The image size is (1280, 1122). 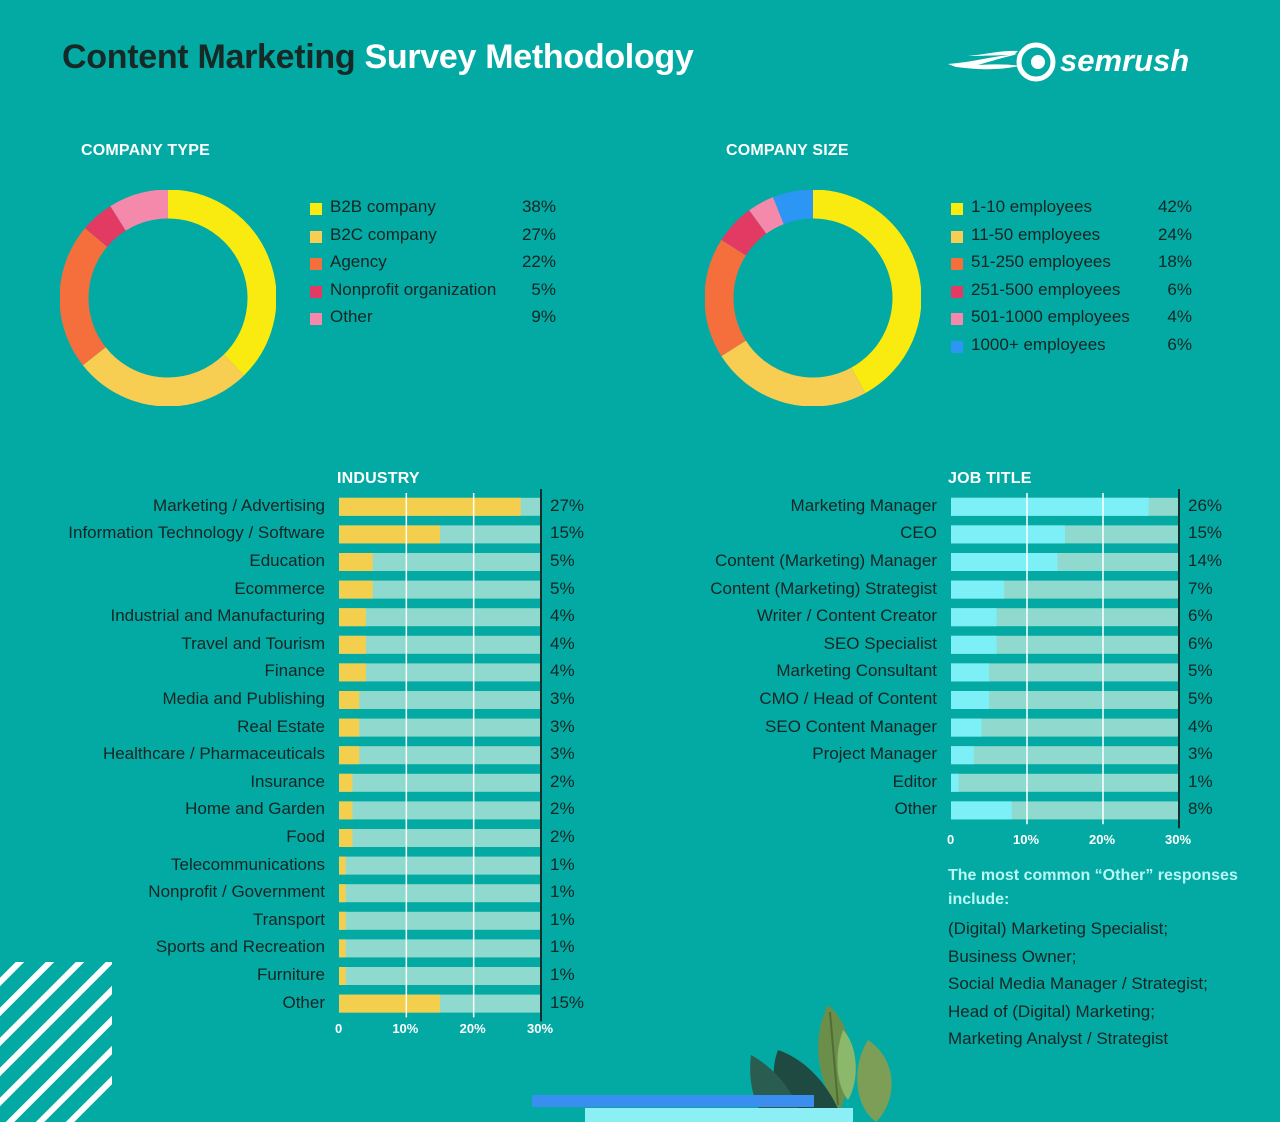 I want to click on brand-wordmark: semrush, so click(x=1125, y=60).